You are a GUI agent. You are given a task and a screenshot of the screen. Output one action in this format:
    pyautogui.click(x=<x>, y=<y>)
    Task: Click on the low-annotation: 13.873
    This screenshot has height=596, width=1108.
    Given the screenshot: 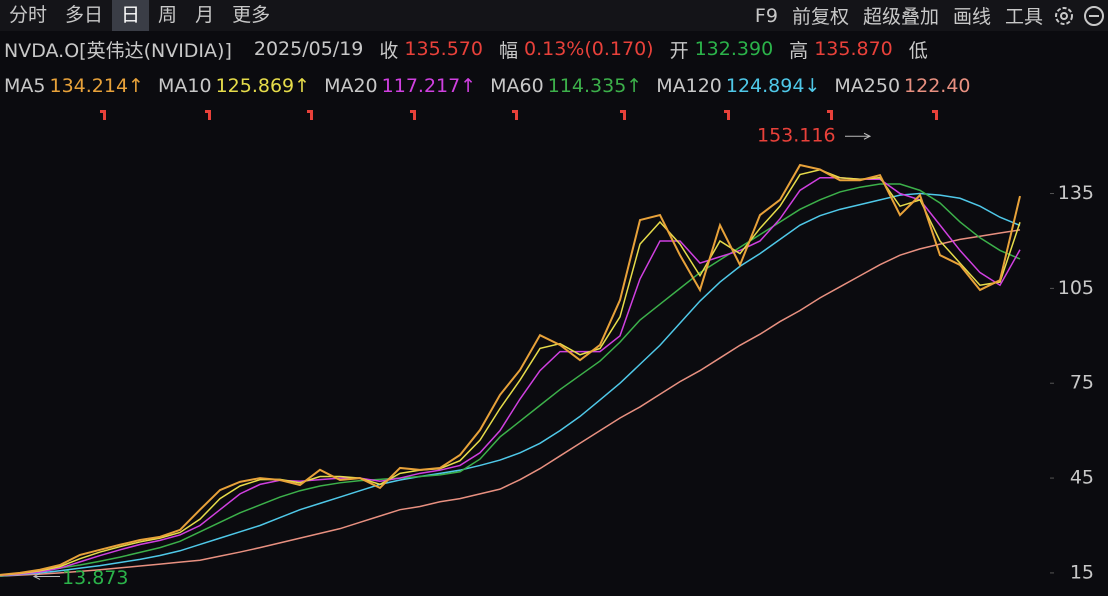 What is the action you would take?
    pyautogui.click(x=95, y=578)
    